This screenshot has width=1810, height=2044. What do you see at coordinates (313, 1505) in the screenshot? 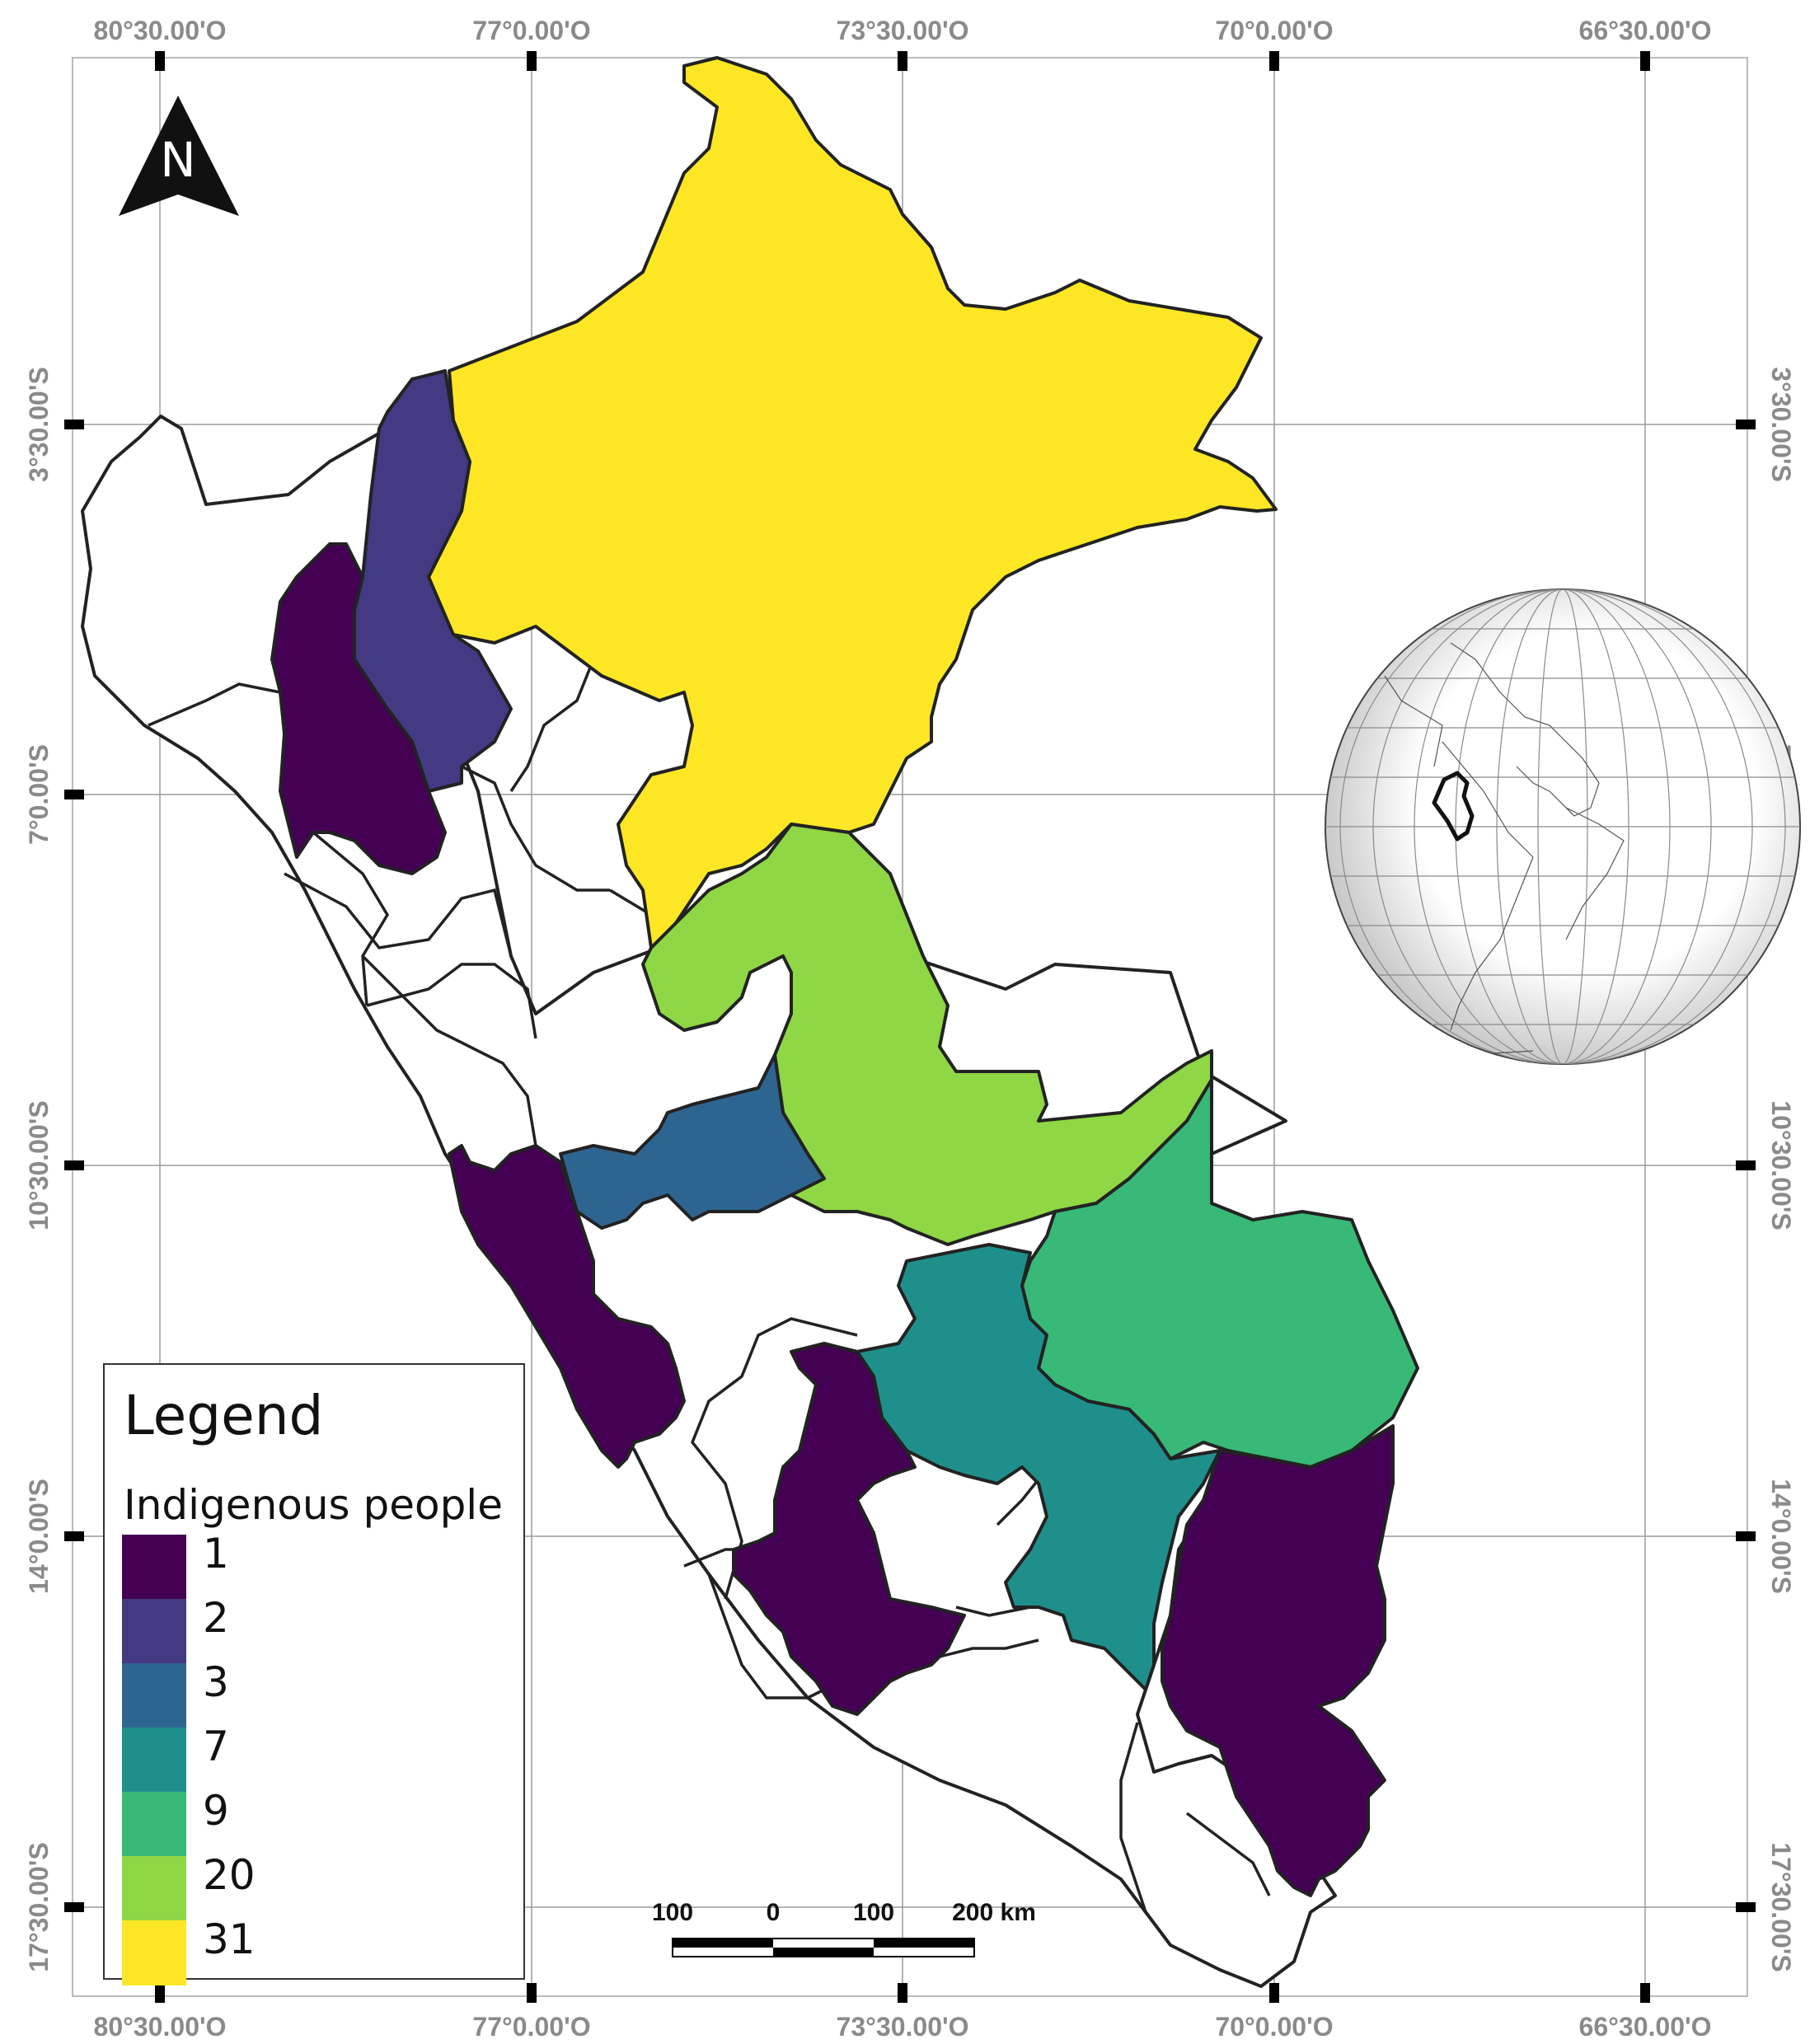
I see `legend-subtitle: Indigenous people` at bounding box center [313, 1505].